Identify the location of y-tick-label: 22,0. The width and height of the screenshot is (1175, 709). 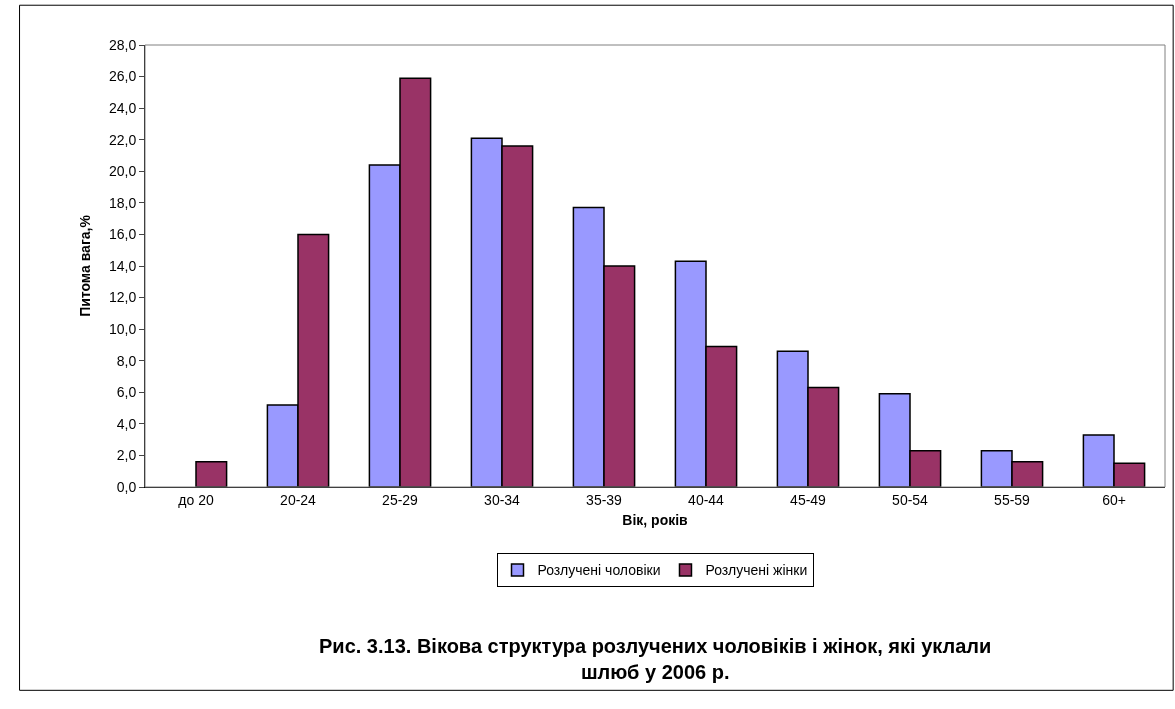
(122, 139).